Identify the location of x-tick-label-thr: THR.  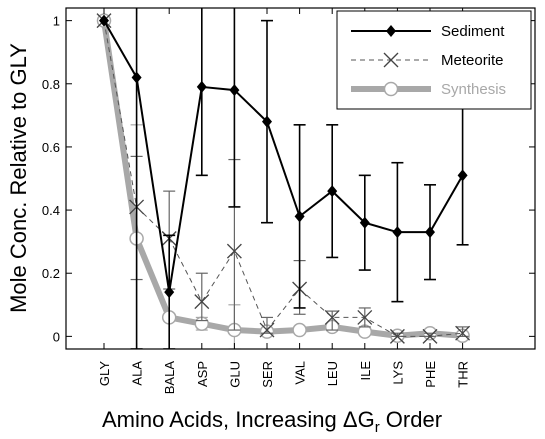
(463, 374).